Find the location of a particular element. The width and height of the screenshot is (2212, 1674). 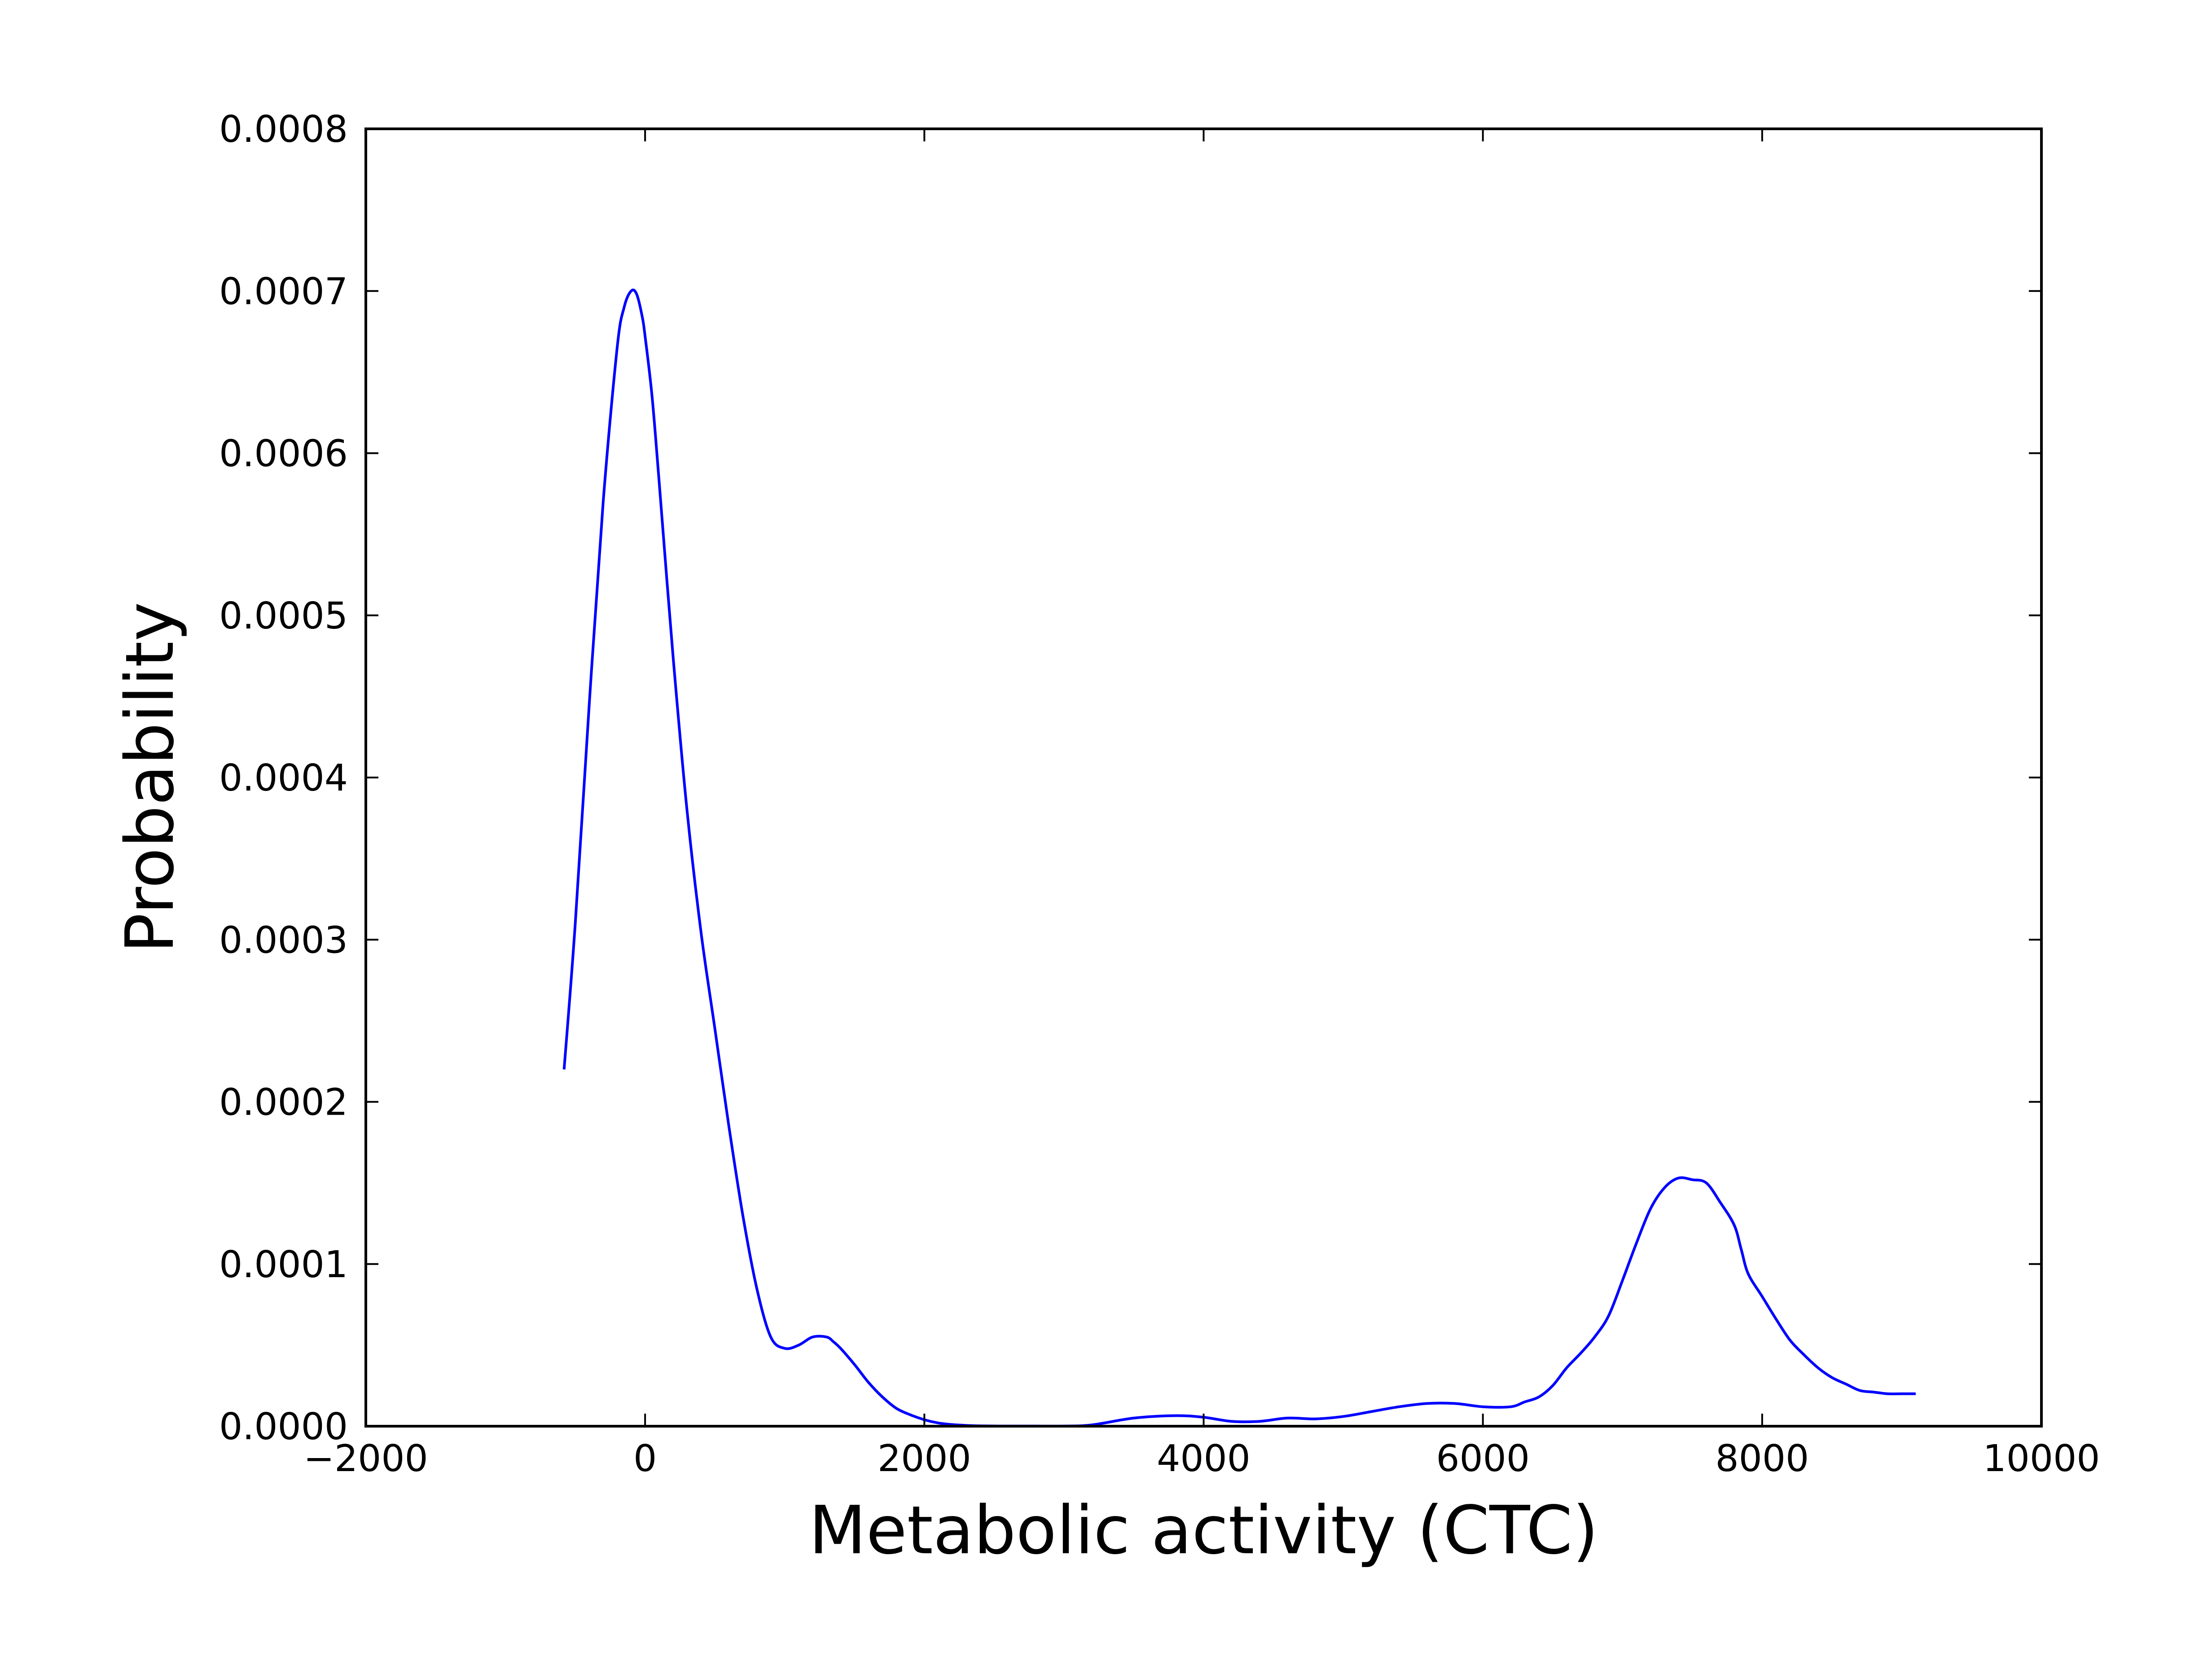

y-tick-label: 0.0004 is located at coordinates (283, 778).